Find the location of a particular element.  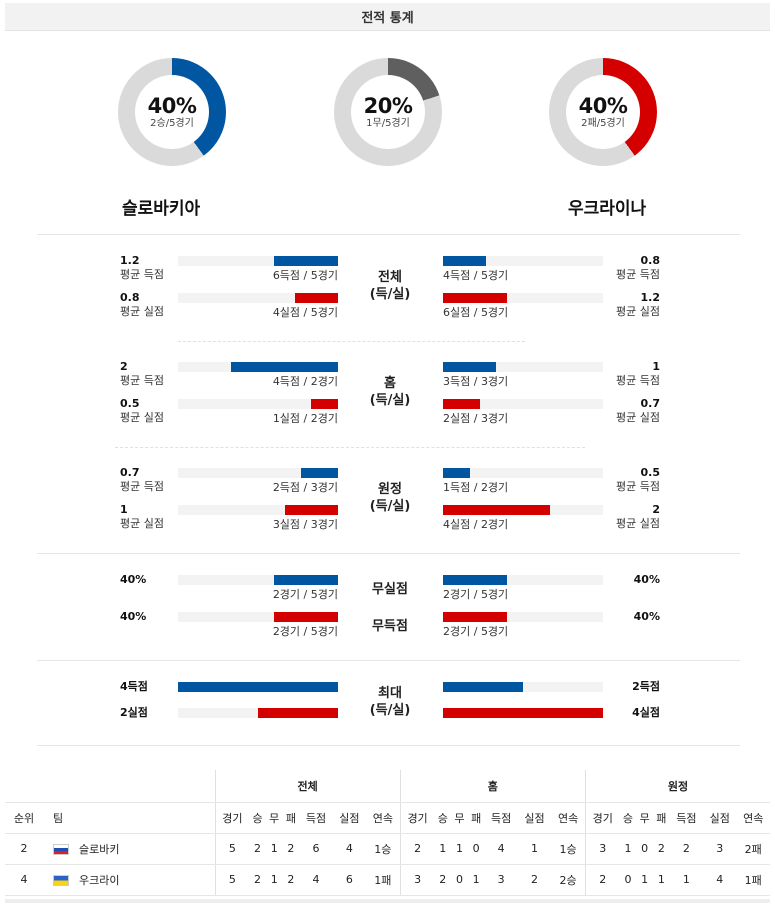

donut-right: 40% 2패/5경기 is located at coordinates (603, 112).